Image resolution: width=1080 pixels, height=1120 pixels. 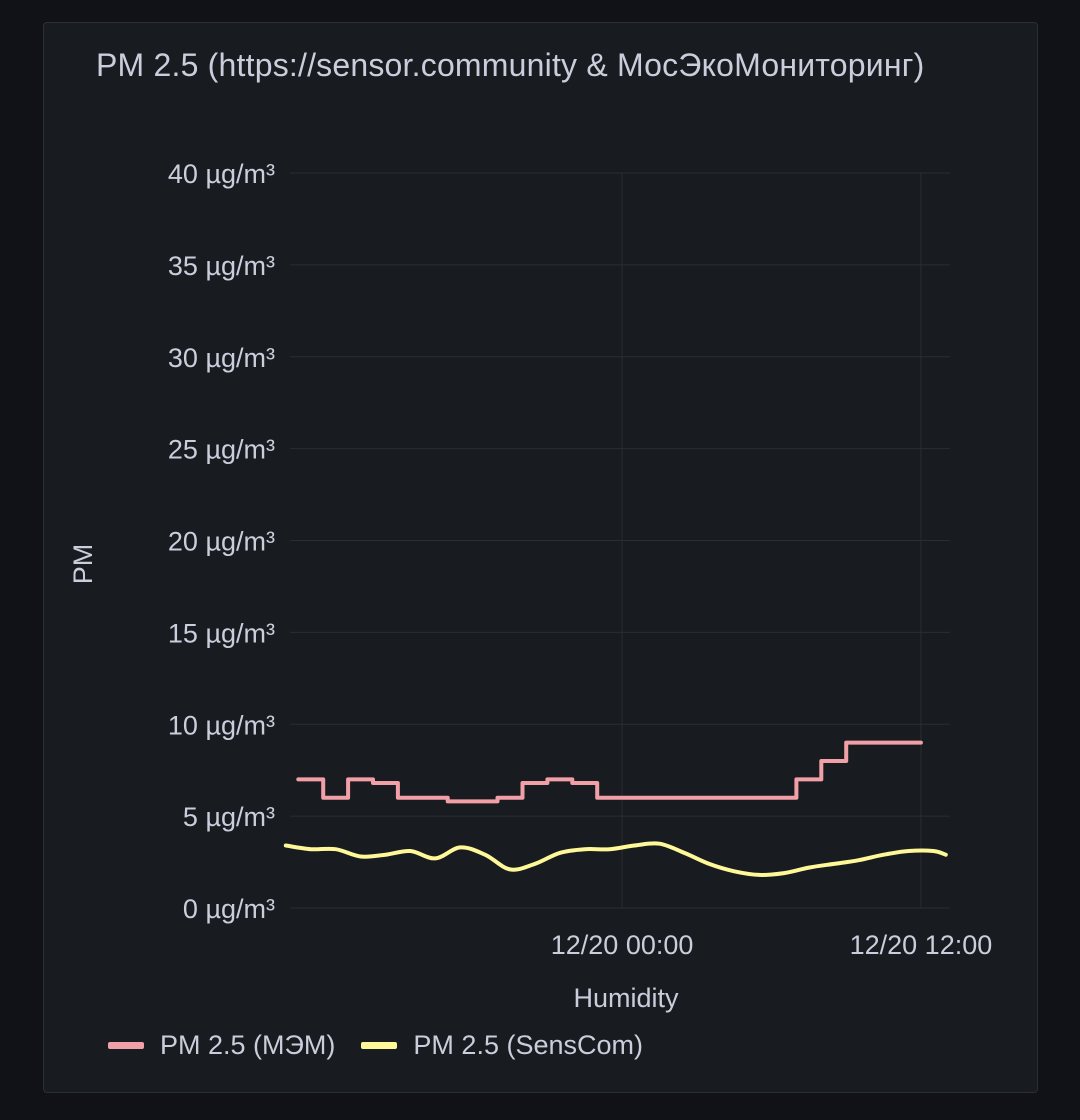 What do you see at coordinates (229, 909) in the screenshot?
I see `y-tick-label: 0 µg/m³` at bounding box center [229, 909].